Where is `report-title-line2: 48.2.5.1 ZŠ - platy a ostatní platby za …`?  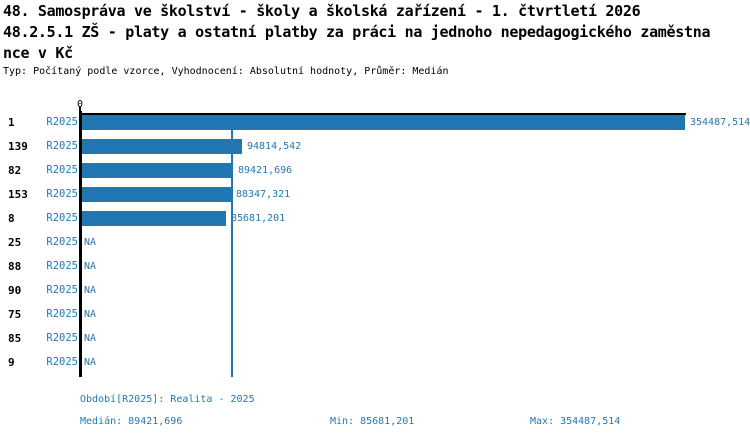 report-title-line2: 48.2.5.1 ZŠ - platy a ostatní platby za … is located at coordinates (357, 32).